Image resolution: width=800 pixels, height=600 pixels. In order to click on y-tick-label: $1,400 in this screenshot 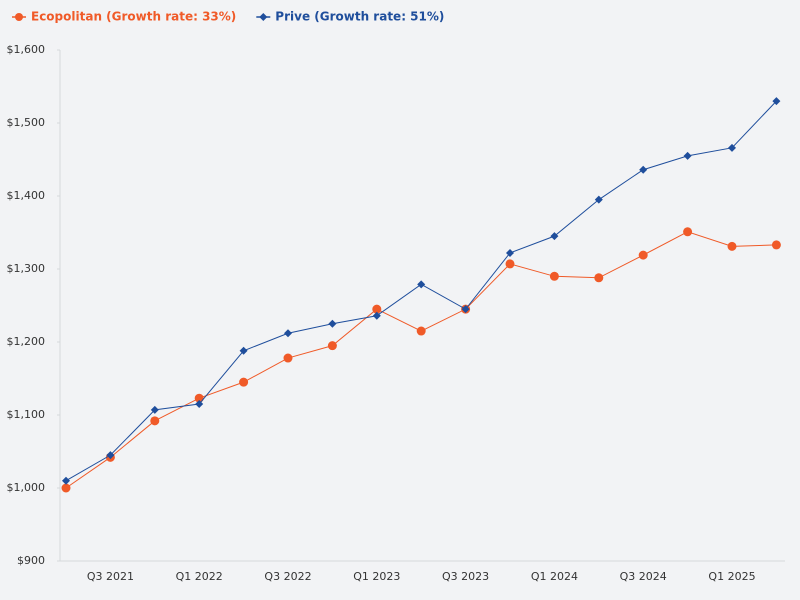, I will do `click(26, 195)`.